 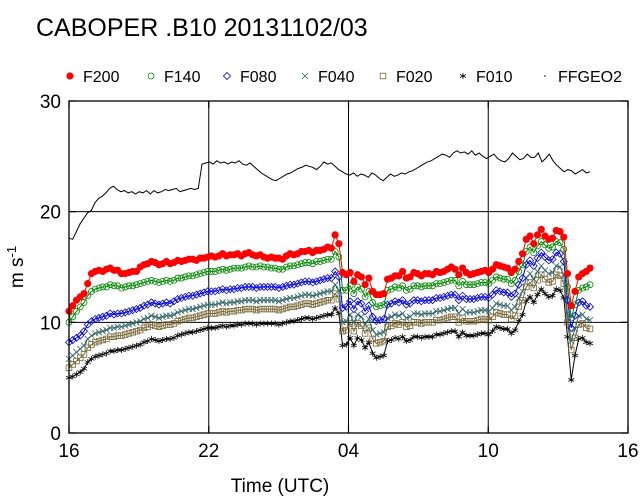 I want to click on x-tick-label: 16, so click(x=627, y=451).